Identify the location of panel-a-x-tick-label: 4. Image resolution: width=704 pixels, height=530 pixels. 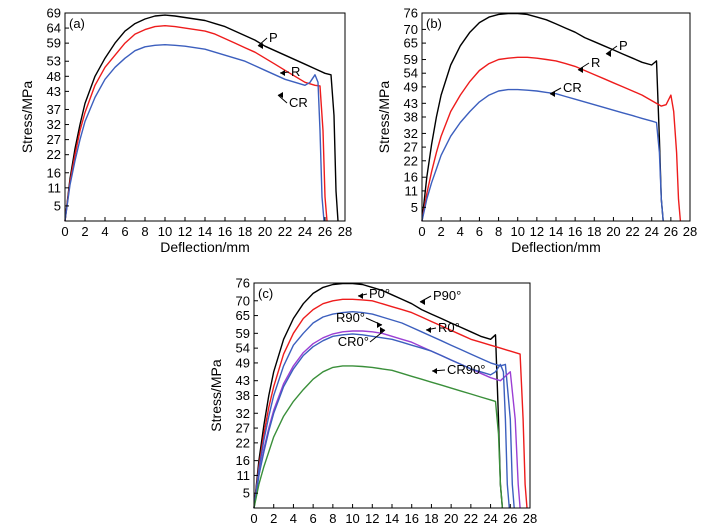
(104, 231).